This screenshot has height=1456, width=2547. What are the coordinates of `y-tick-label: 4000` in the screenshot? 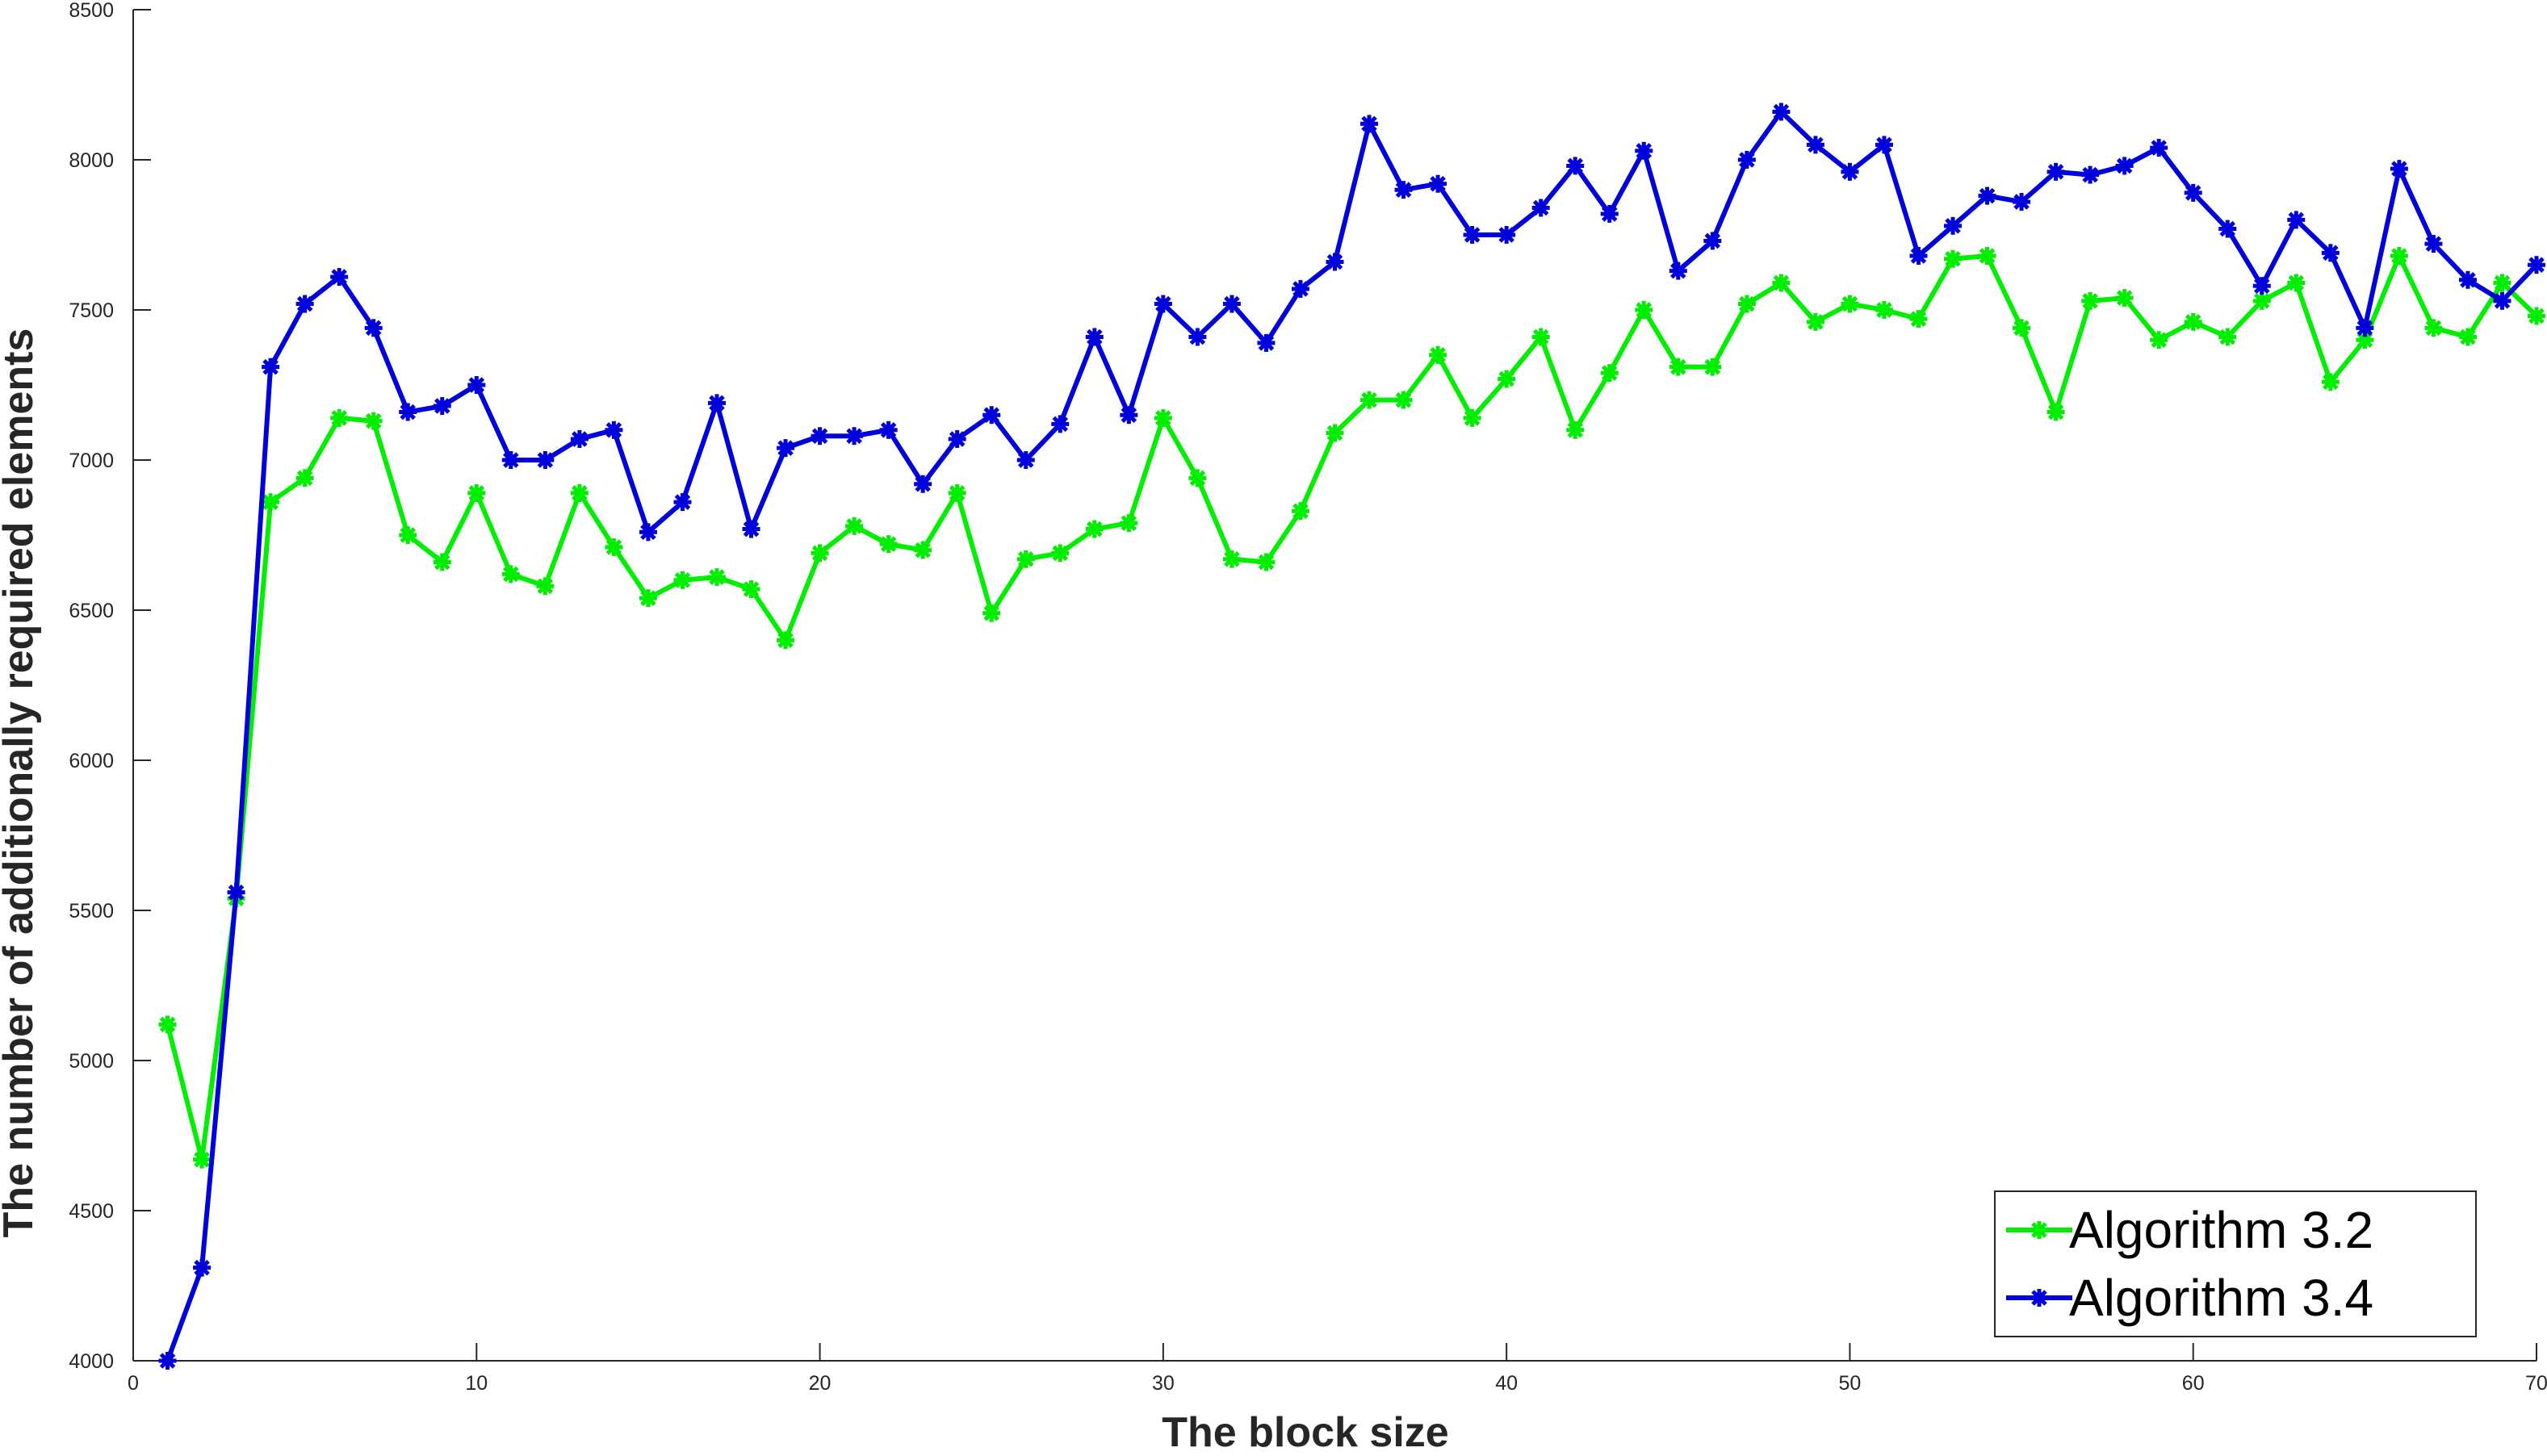 It's located at (91, 1362).